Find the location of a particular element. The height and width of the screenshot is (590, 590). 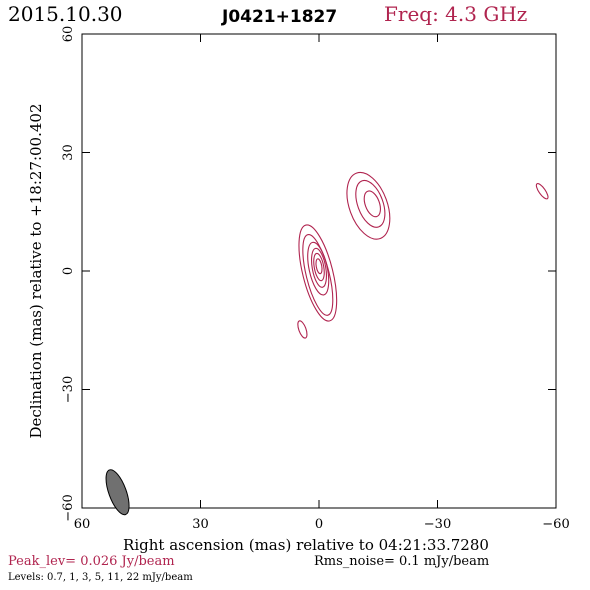

source-name: J0421+1827 is located at coordinates (280, 17).